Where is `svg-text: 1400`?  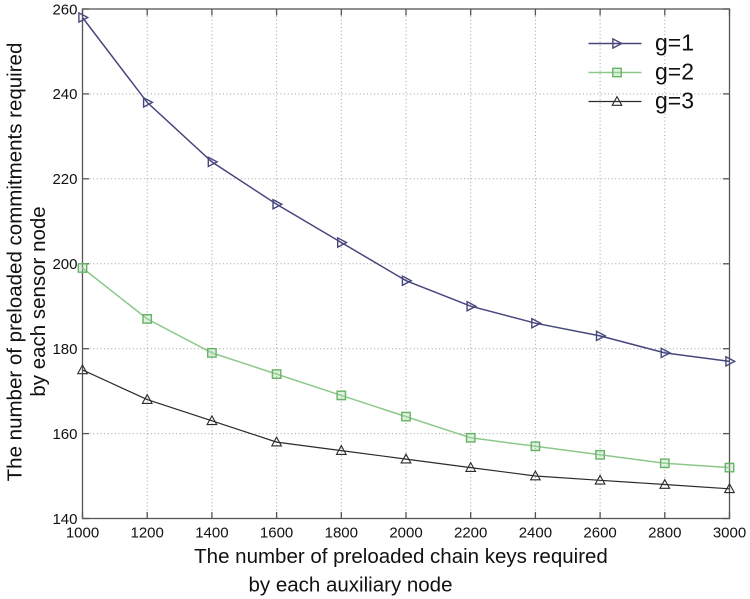
svg-text: 1400 is located at coordinates (211, 533).